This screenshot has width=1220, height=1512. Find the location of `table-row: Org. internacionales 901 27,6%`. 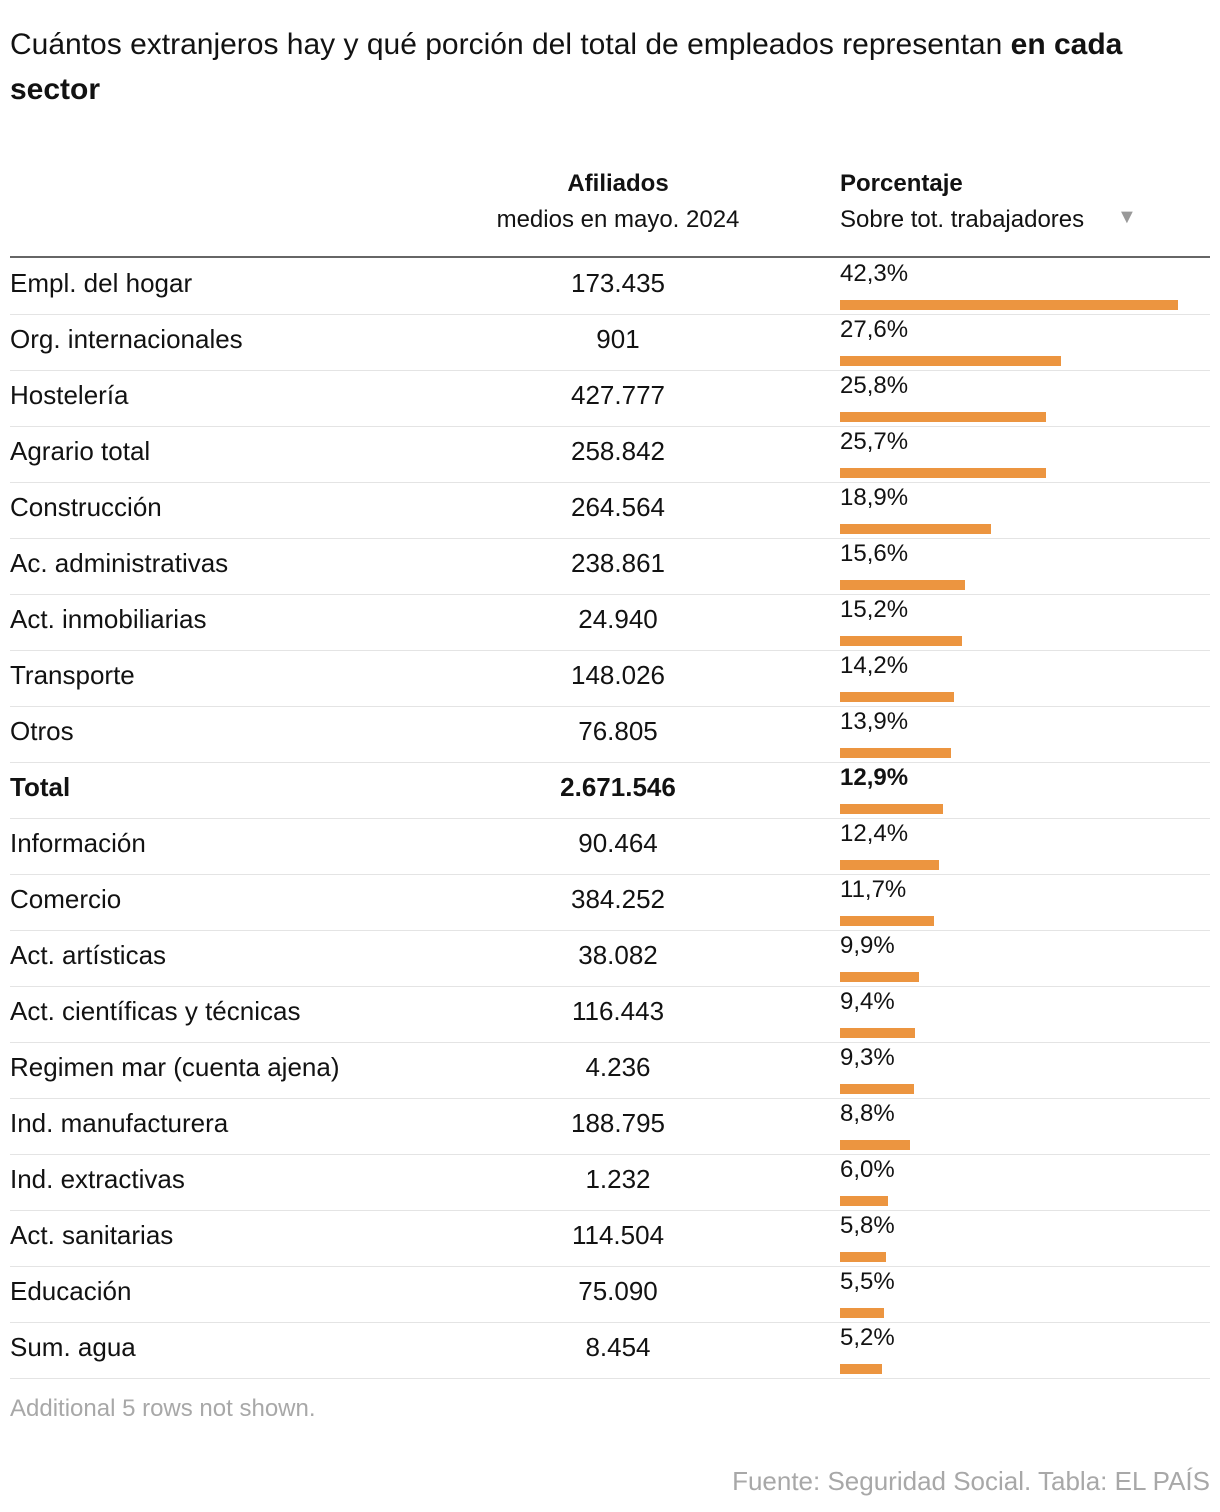

table-row: Org. internacionales 901 27,6% is located at coordinates (610, 342).